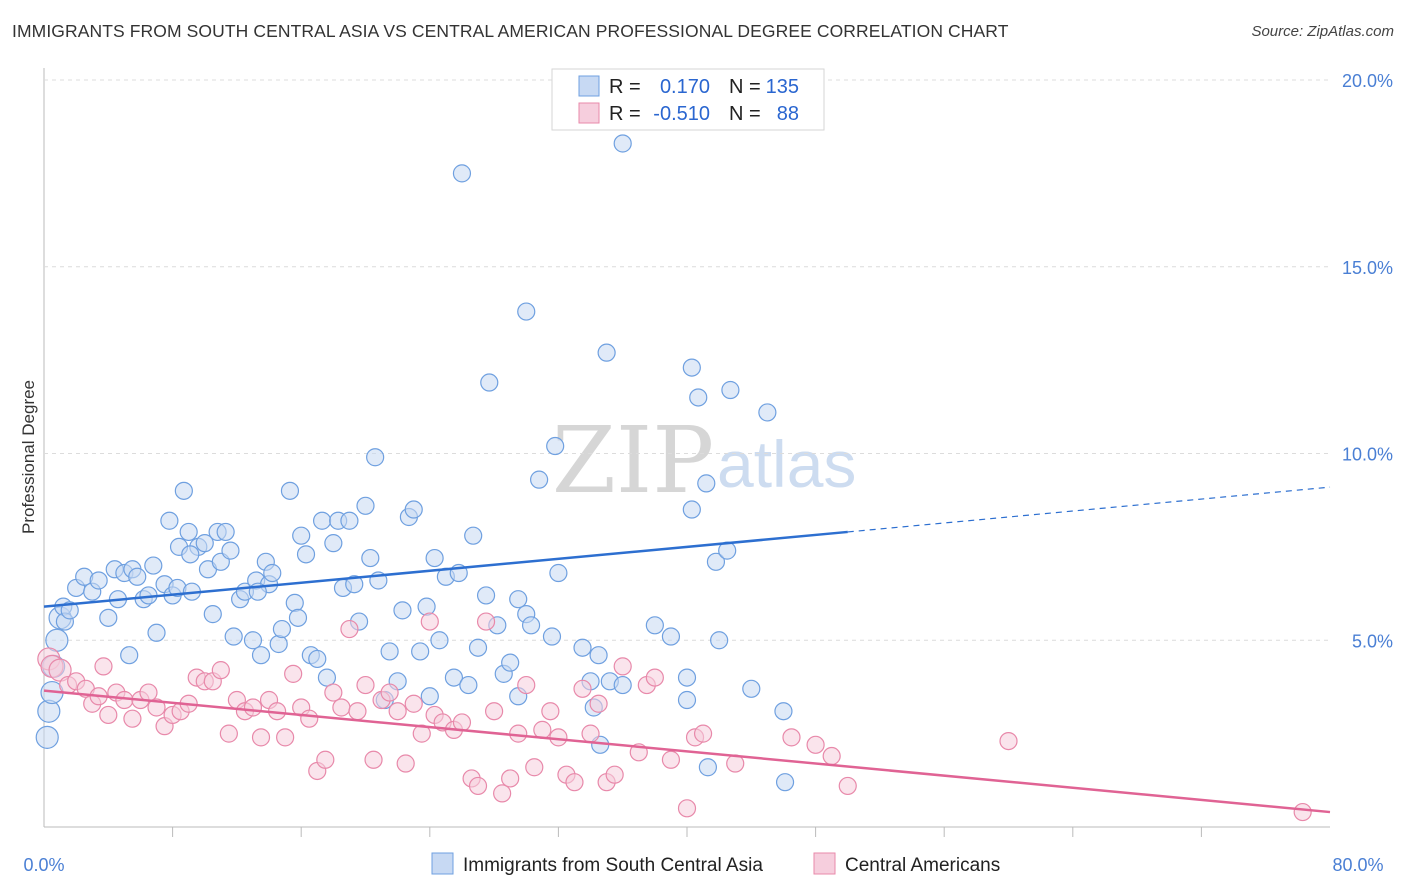  What do you see at coordinates (589, 86) in the screenshot?
I see `legend-swatch-blue` at bounding box center [589, 86].